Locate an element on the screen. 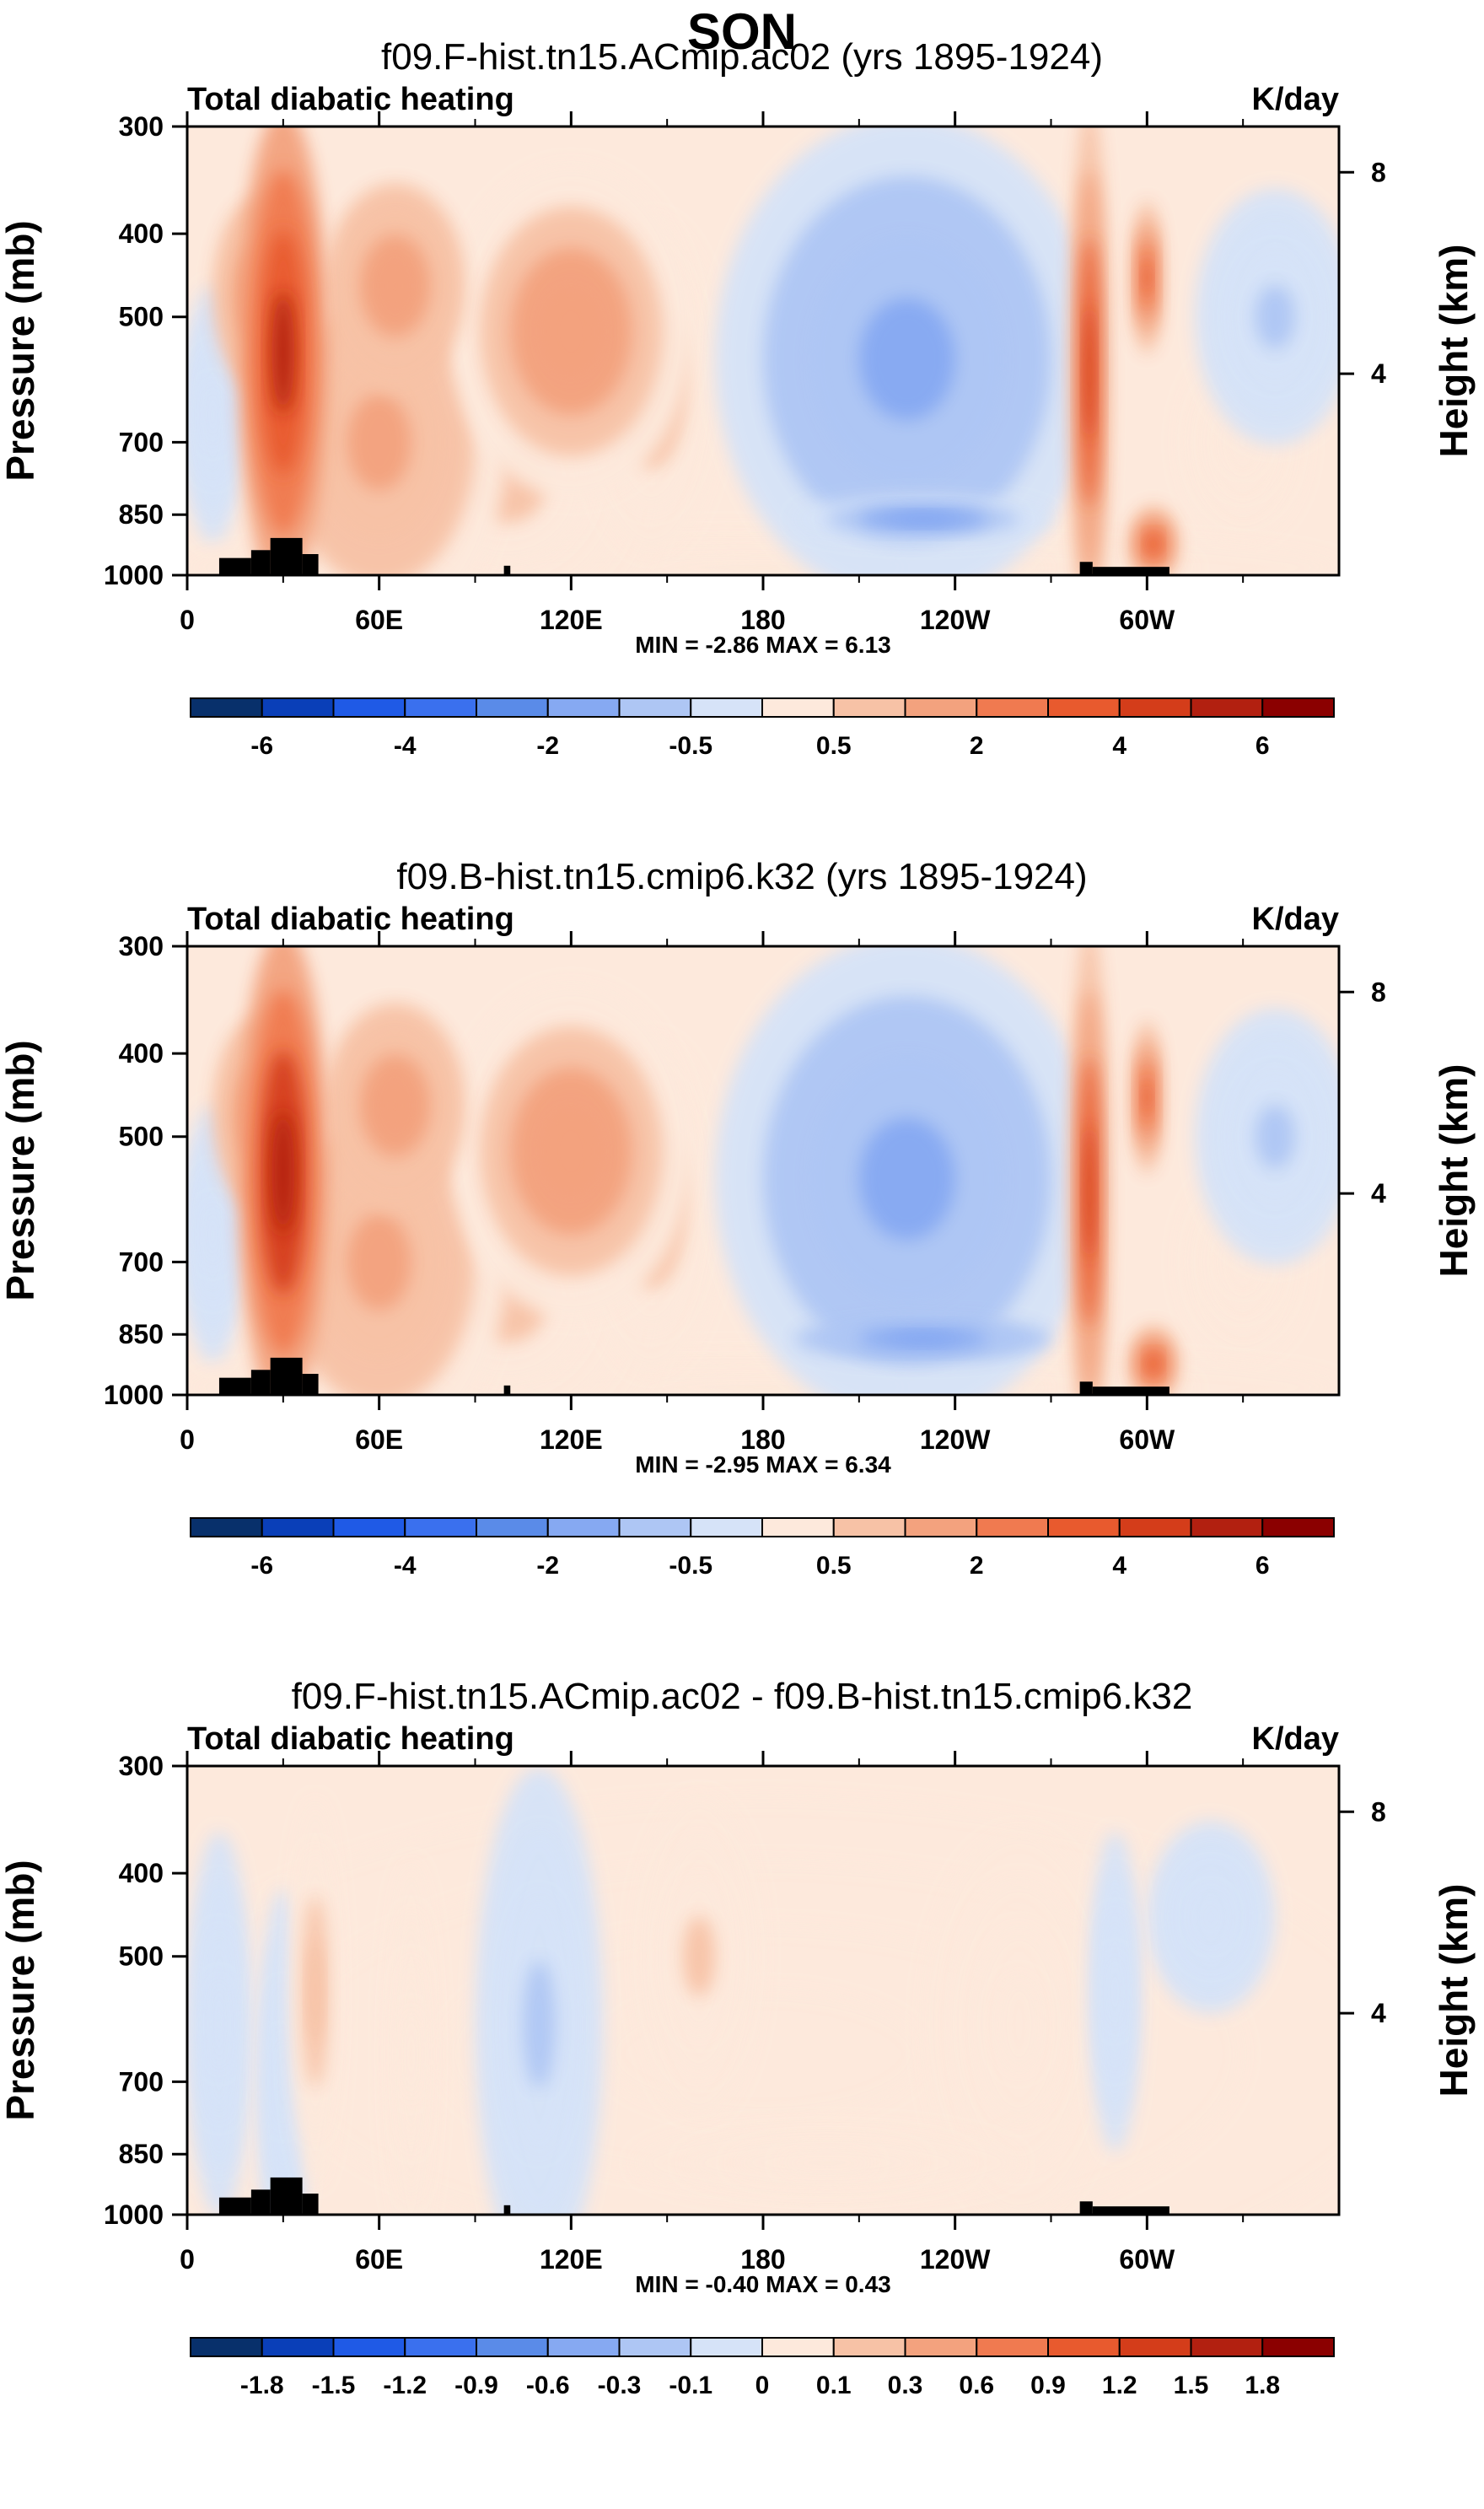 The height and width of the screenshot is (2509, 1484). y-tick-label: 1000 is located at coordinates (134, 575).